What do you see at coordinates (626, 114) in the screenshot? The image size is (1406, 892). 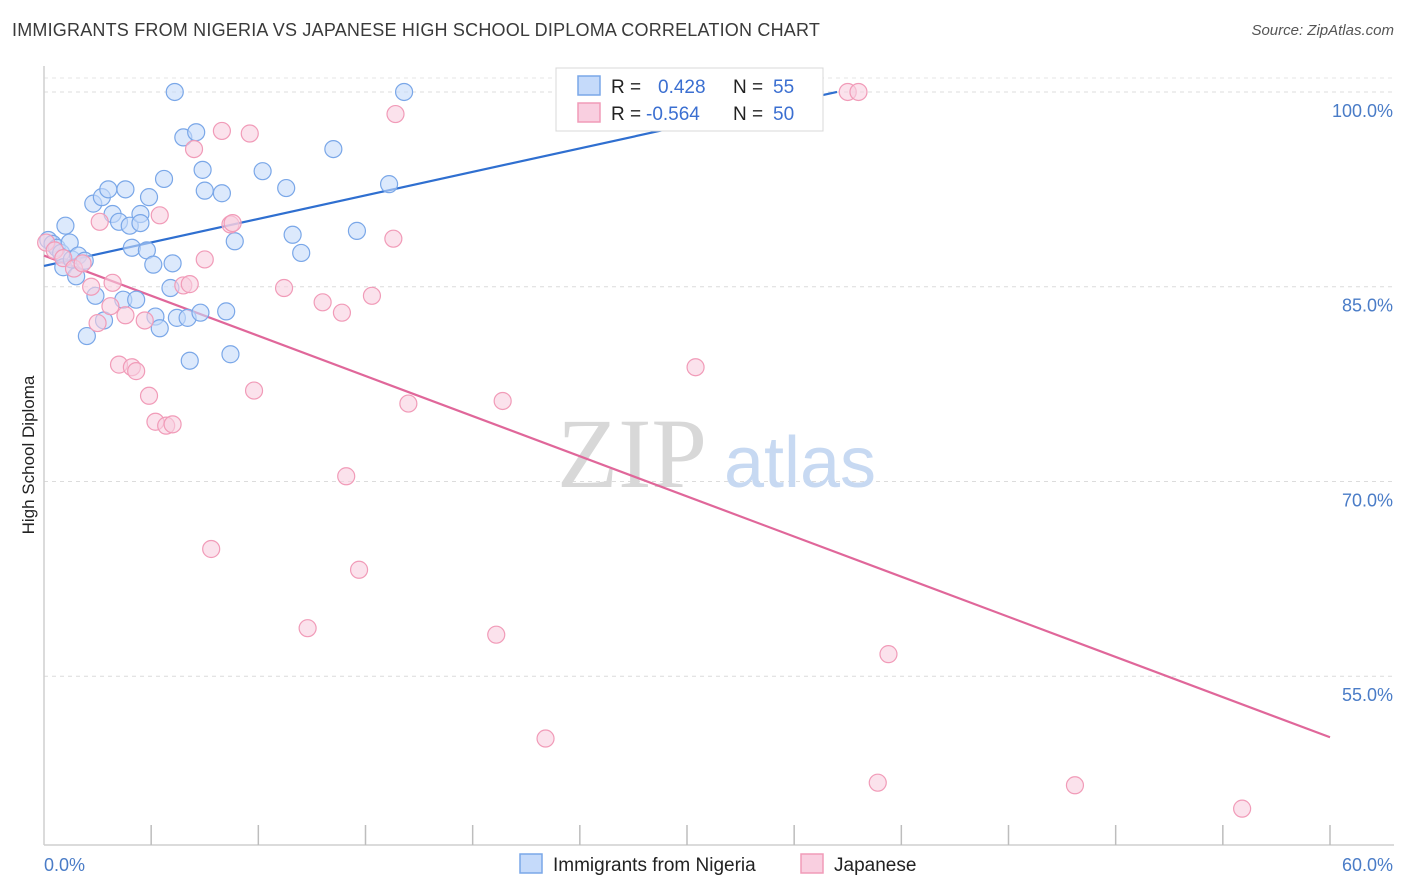 I see `stats-r-label-2: R =` at bounding box center [626, 114].